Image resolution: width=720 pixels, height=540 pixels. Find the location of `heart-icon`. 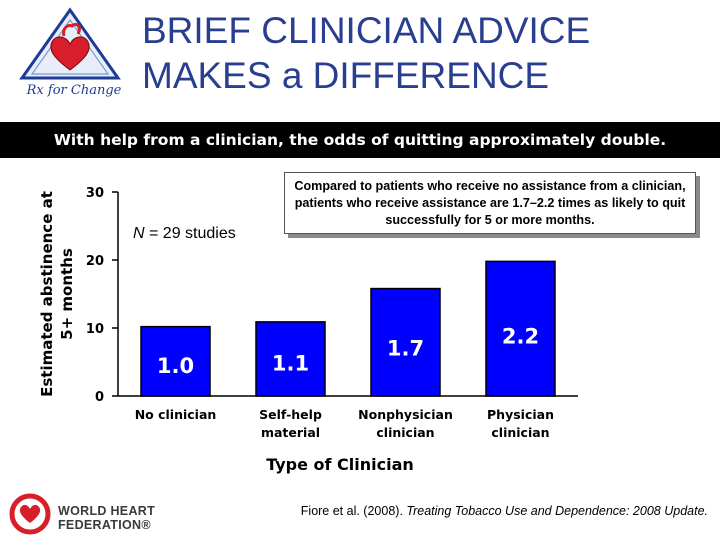

heart-icon is located at coordinates (70, 53).